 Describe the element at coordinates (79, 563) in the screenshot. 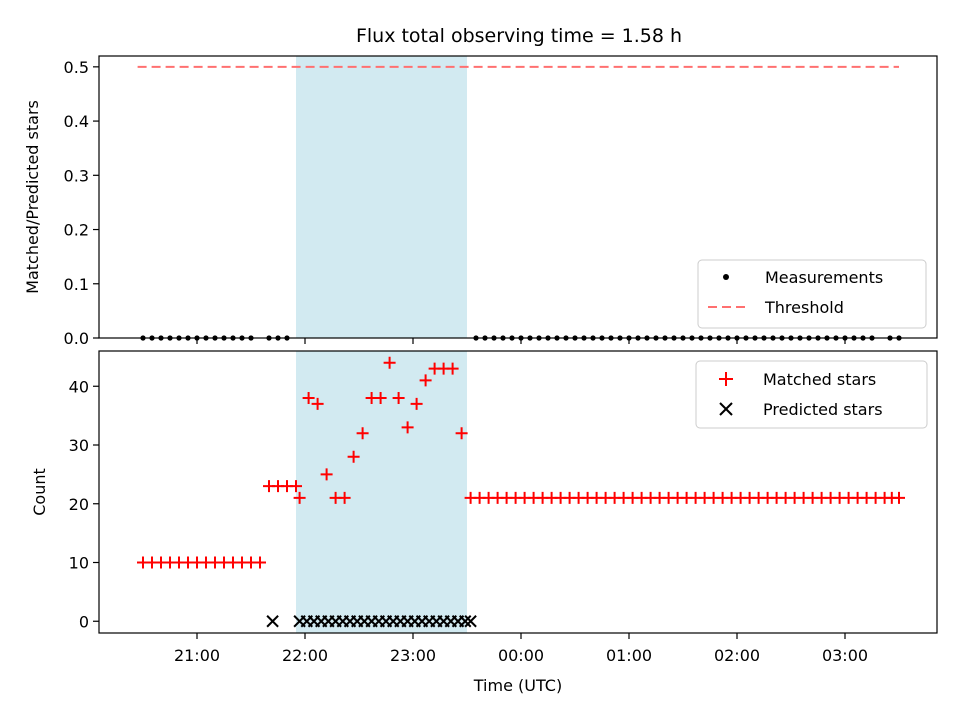

I see `bottom-y-tick-label: 10` at that location.